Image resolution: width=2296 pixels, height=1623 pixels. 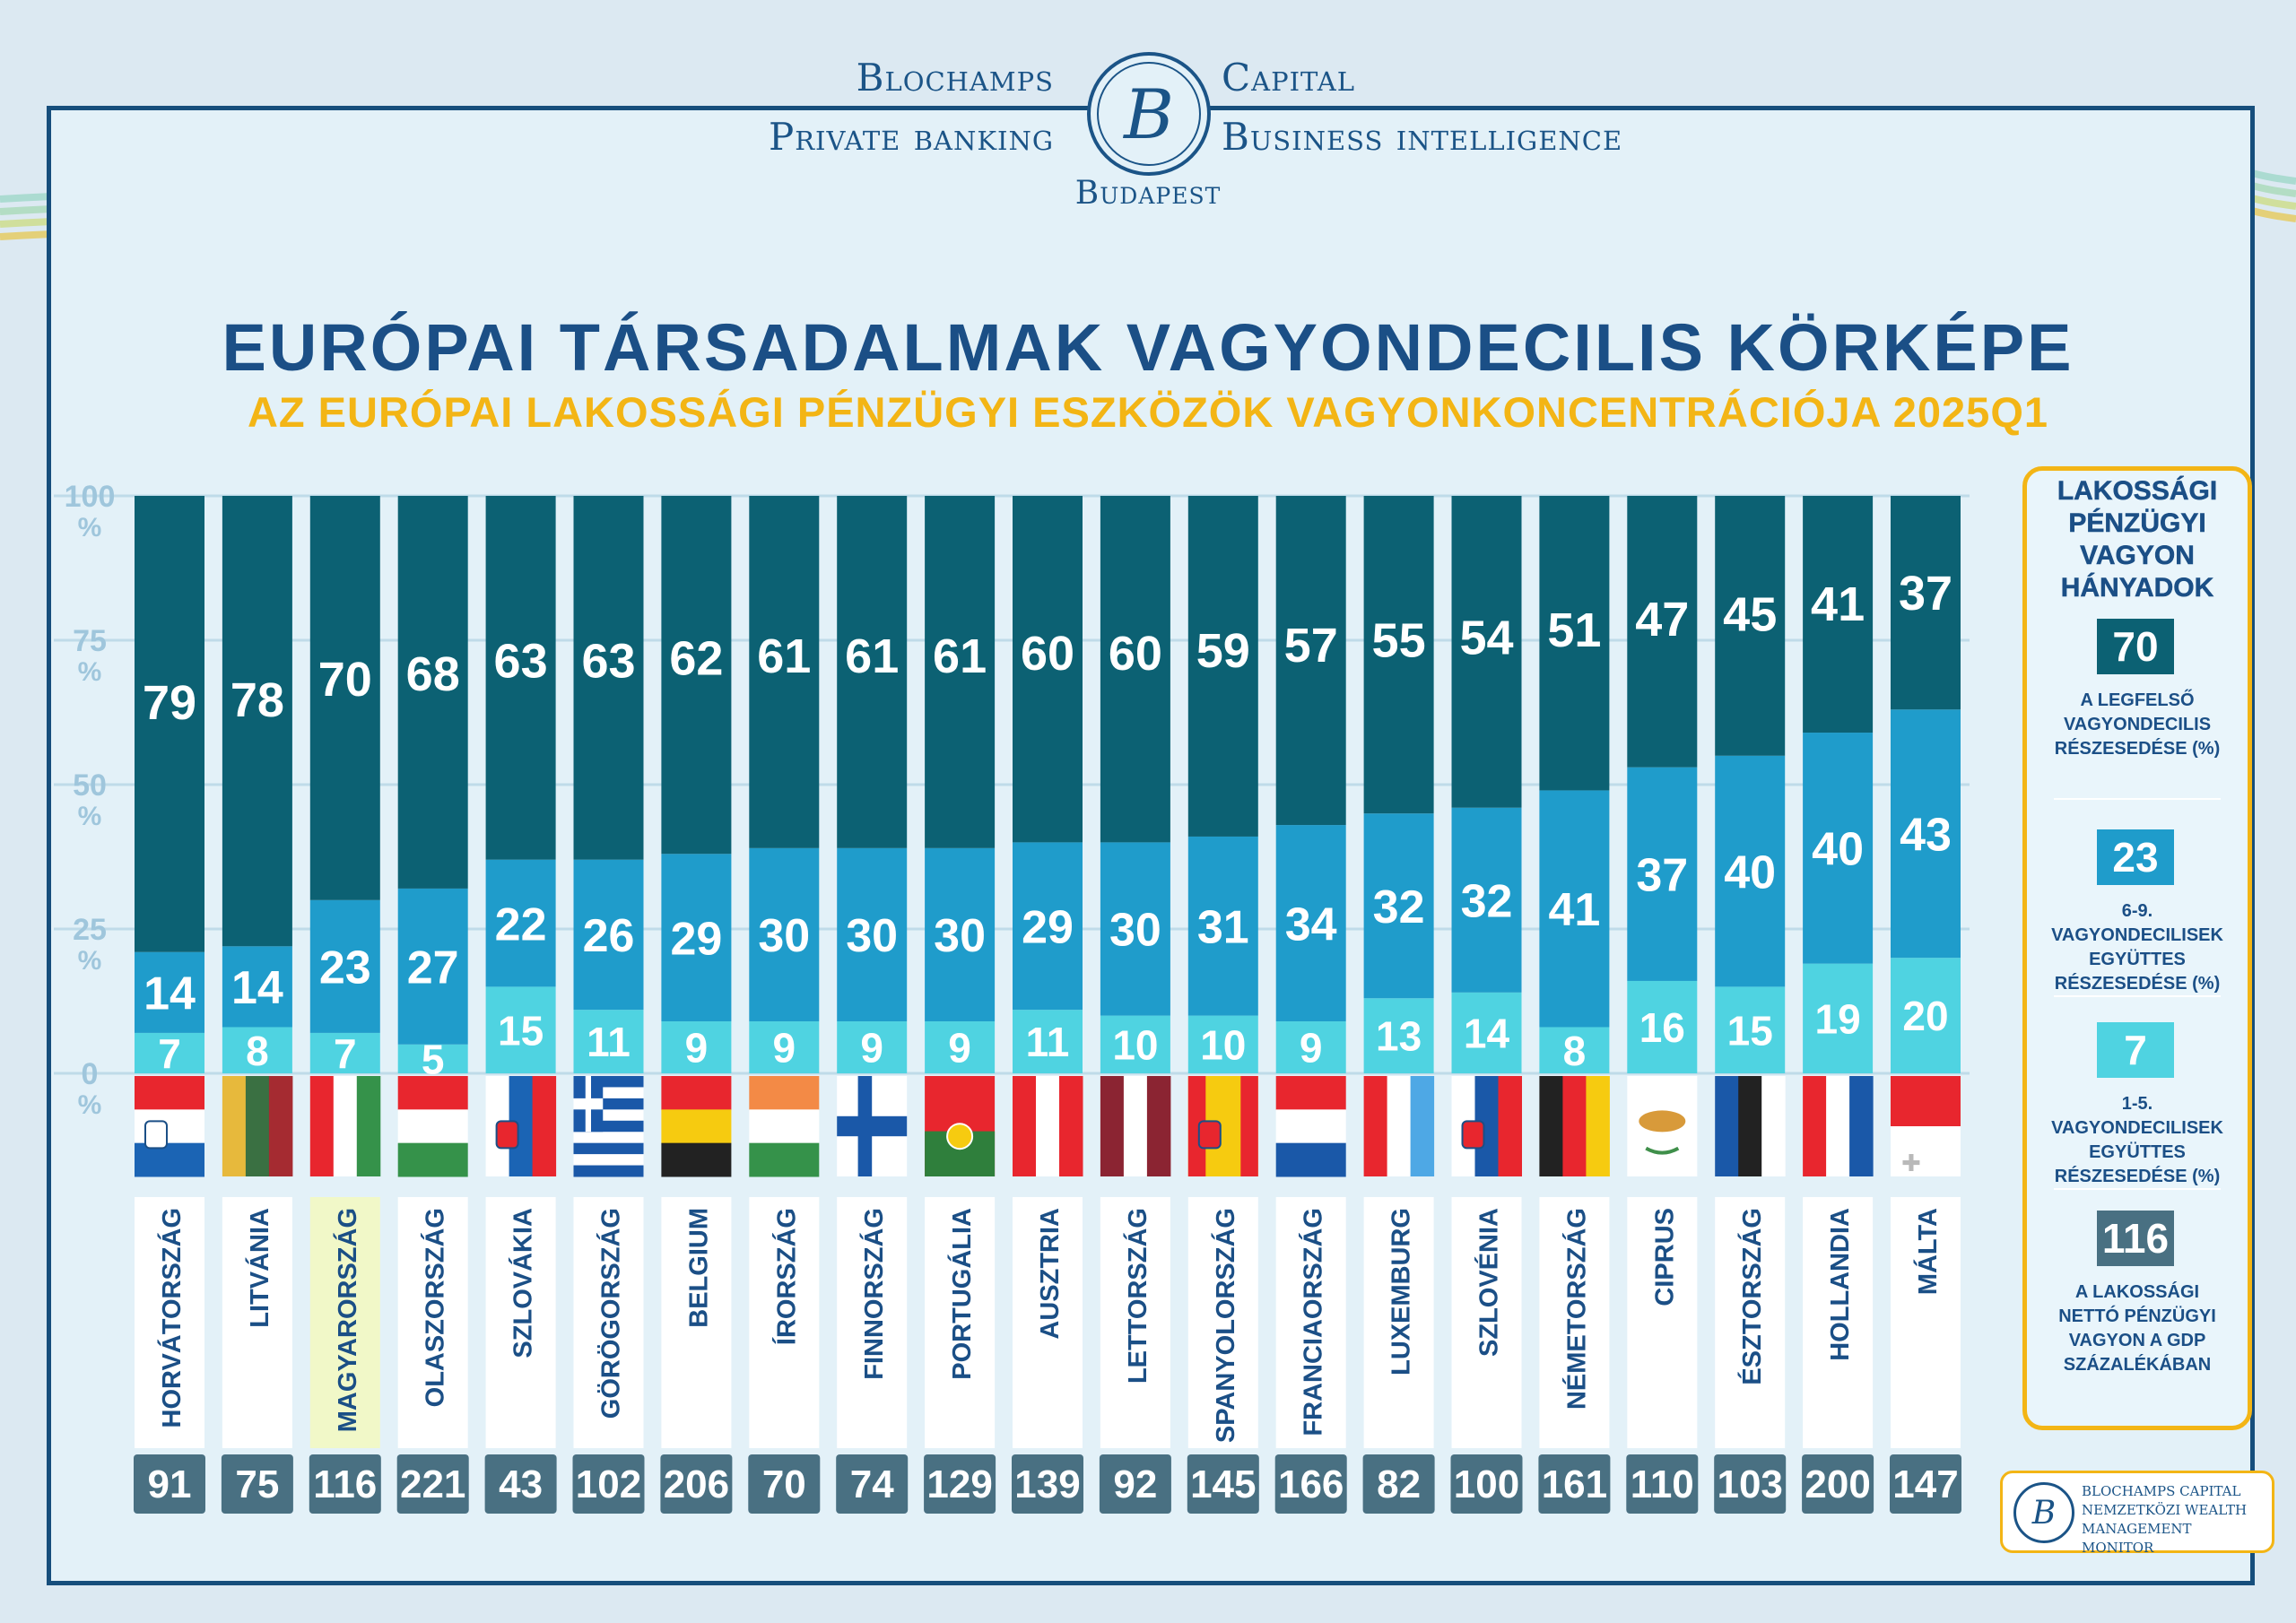 I want to click on flag-horvátország, so click(x=169, y=1126).